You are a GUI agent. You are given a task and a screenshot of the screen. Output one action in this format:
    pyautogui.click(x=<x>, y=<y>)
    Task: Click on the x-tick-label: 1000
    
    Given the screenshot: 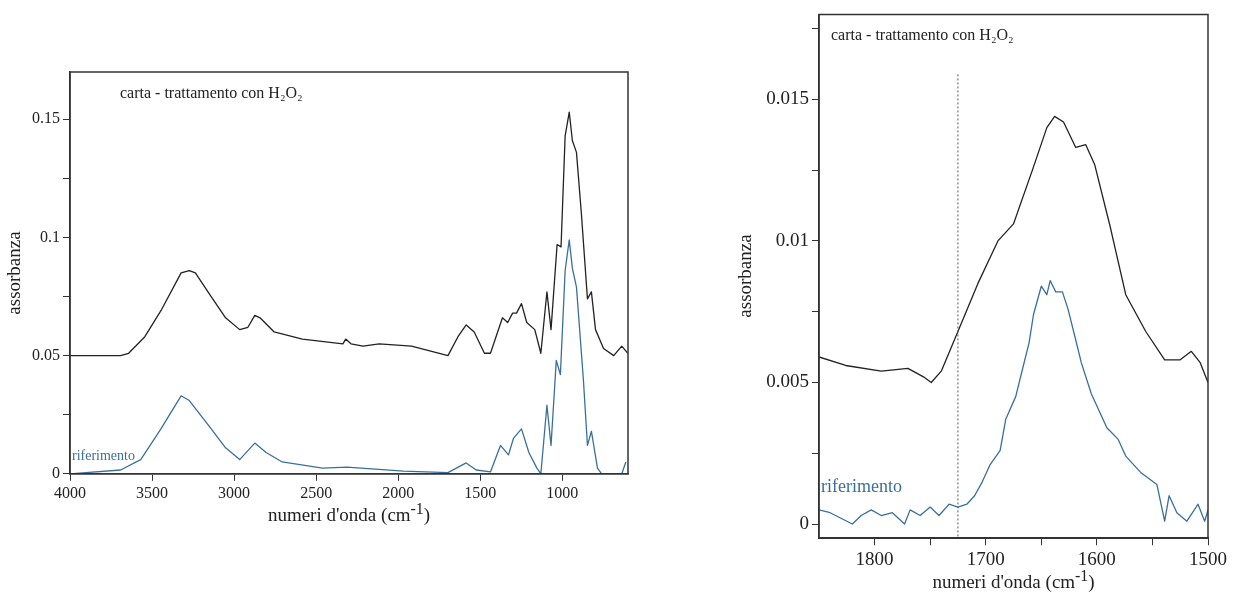 What is the action you would take?
    pyautogui.click(x=562, y=492)
    